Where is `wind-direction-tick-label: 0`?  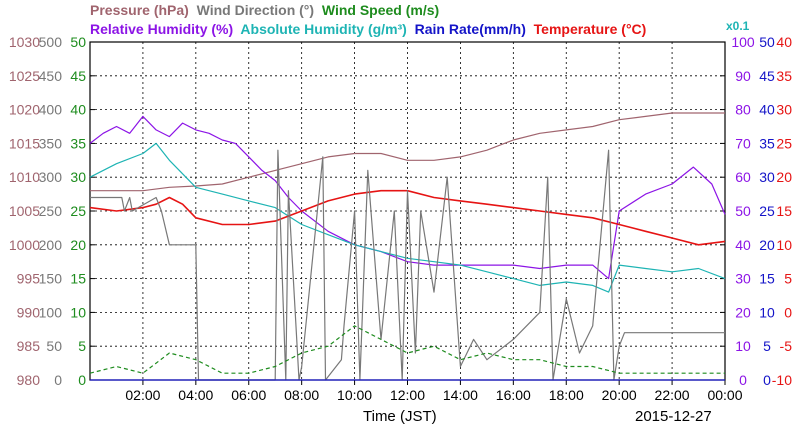 wind-direction-tick-label: 0 is located at coordinates (58, 380).